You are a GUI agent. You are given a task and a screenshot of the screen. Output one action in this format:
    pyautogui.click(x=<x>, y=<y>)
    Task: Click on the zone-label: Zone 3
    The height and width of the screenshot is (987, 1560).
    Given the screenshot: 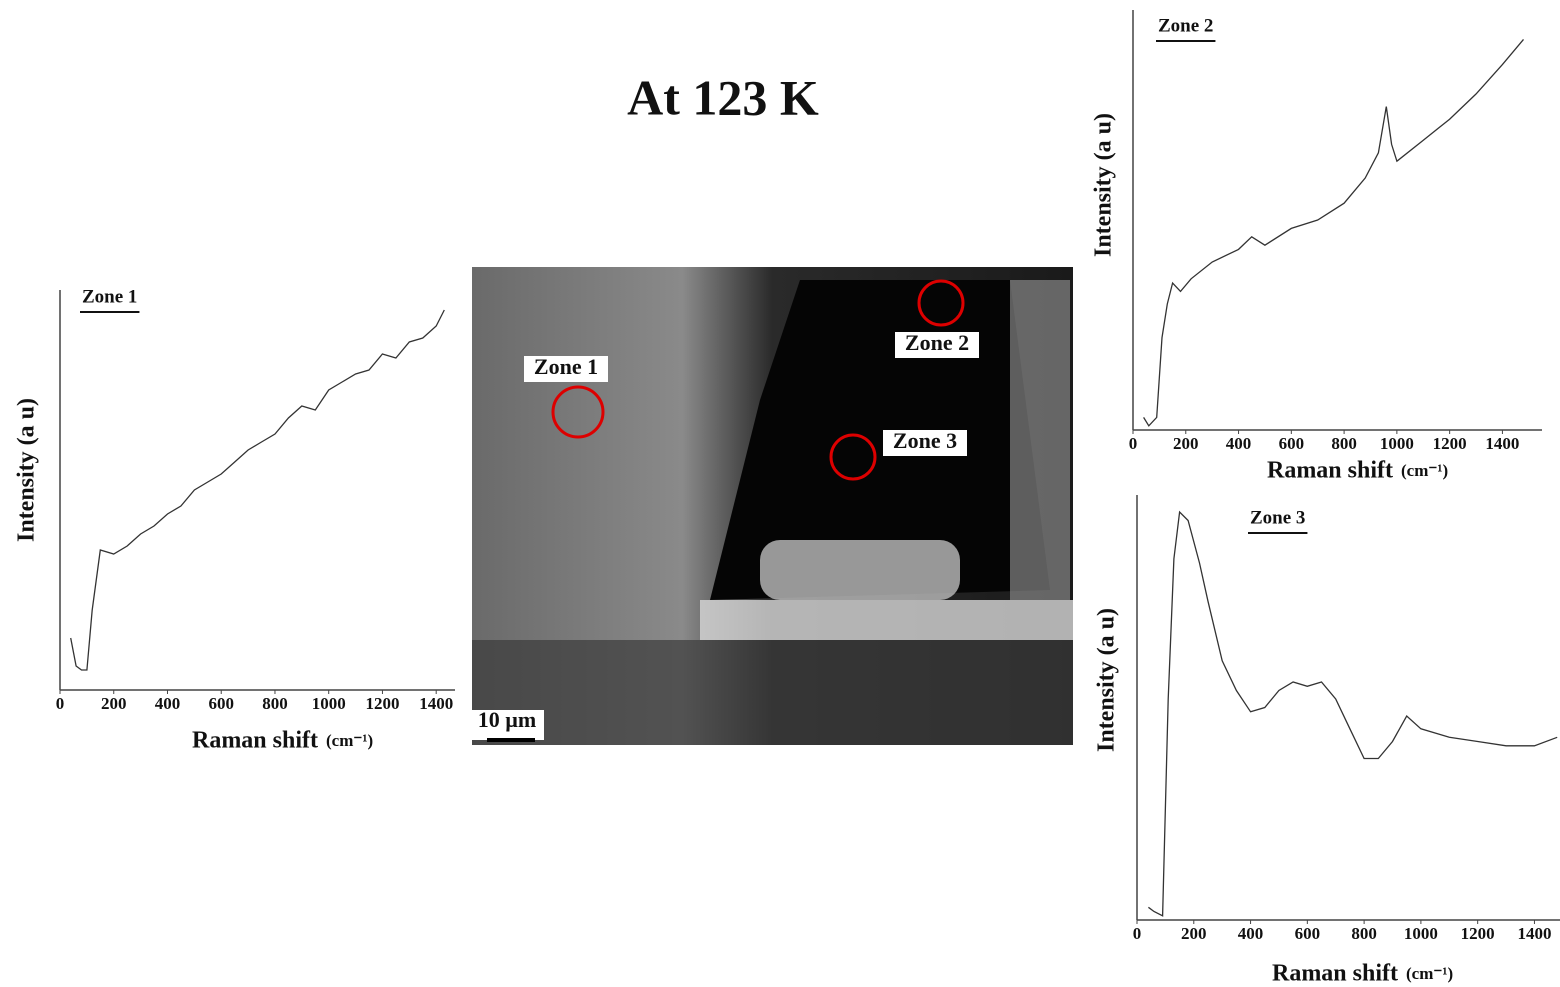 What is the action you would take?
    pyautogui.click(x=925, y=440)
    